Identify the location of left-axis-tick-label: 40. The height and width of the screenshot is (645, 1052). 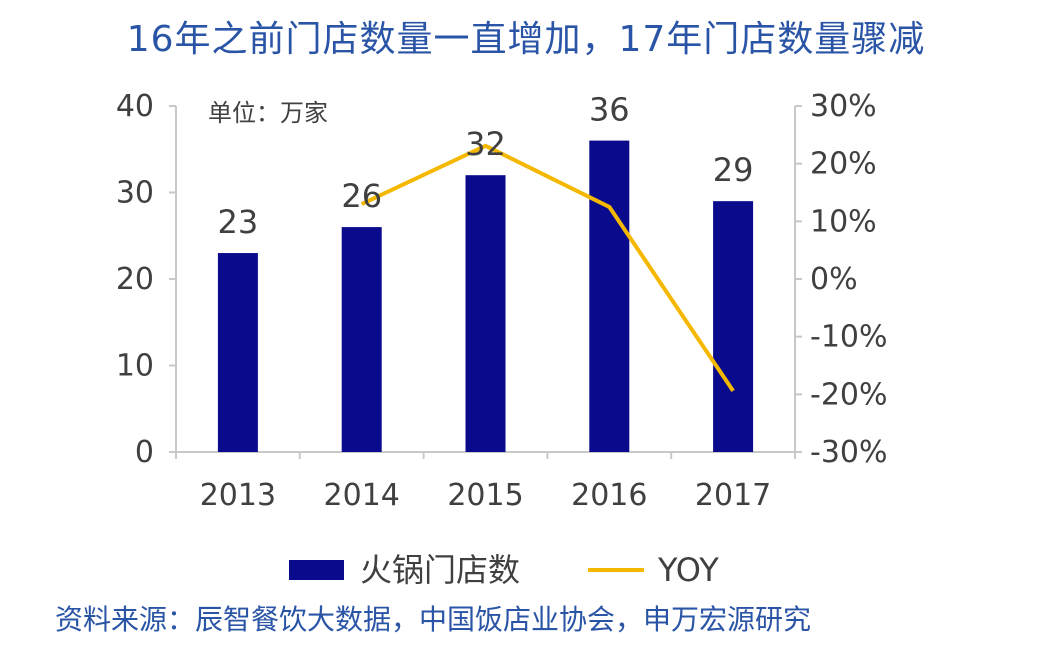
(135, 106).